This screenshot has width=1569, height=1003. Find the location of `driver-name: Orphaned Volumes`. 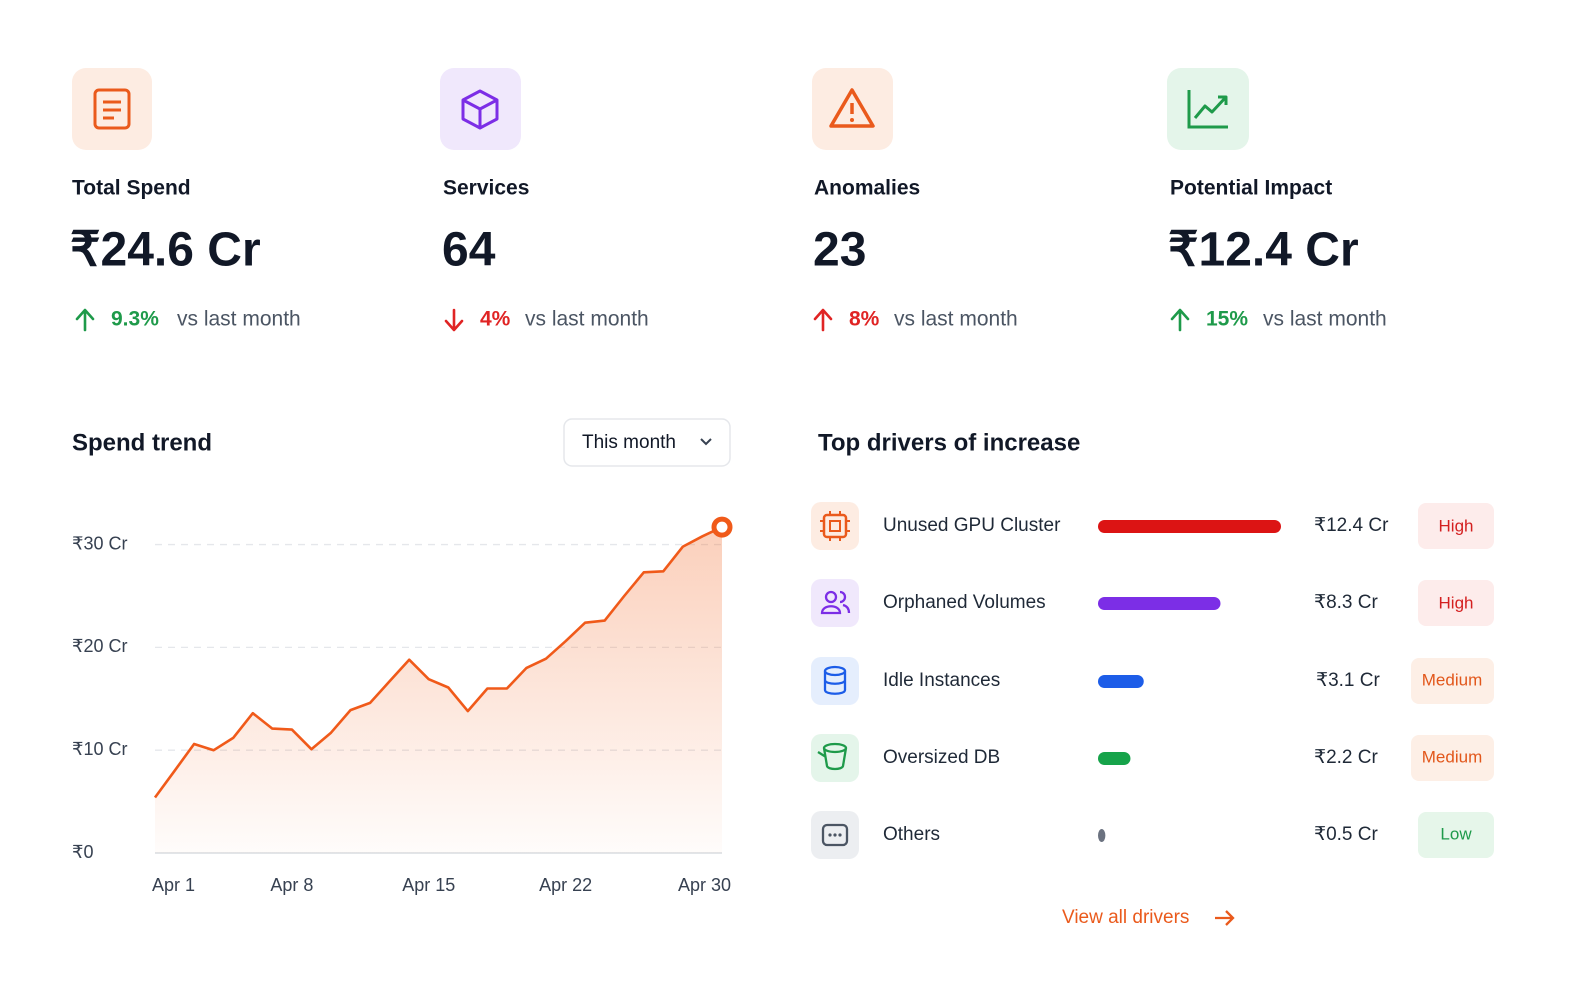

driver-name: Orphaned Volumes is located at coordinates (964, 602).